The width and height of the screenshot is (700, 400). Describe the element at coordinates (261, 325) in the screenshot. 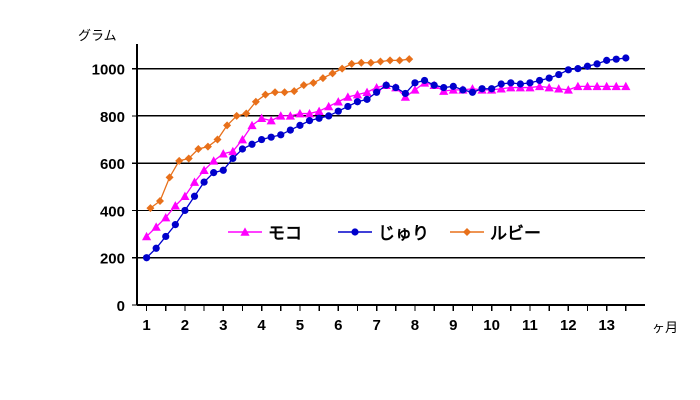

I see `x-axis-tick-label: 4` at that location.